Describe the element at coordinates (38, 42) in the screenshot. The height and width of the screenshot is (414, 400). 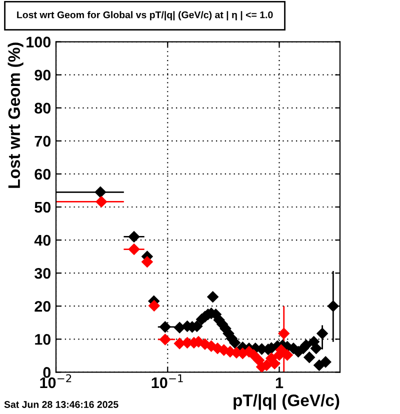
I see `y-tick-label: 100` at that location.